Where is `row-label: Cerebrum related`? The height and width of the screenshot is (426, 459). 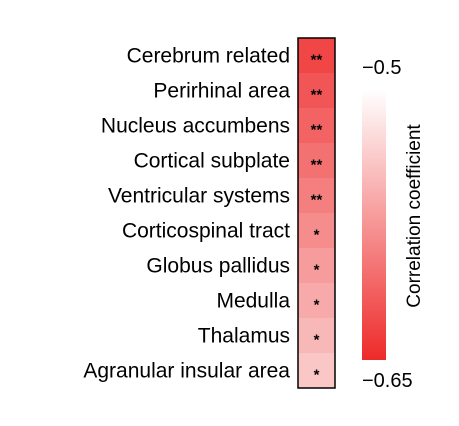 row-label: Cerebrum related is located at coordinates (208, 56).